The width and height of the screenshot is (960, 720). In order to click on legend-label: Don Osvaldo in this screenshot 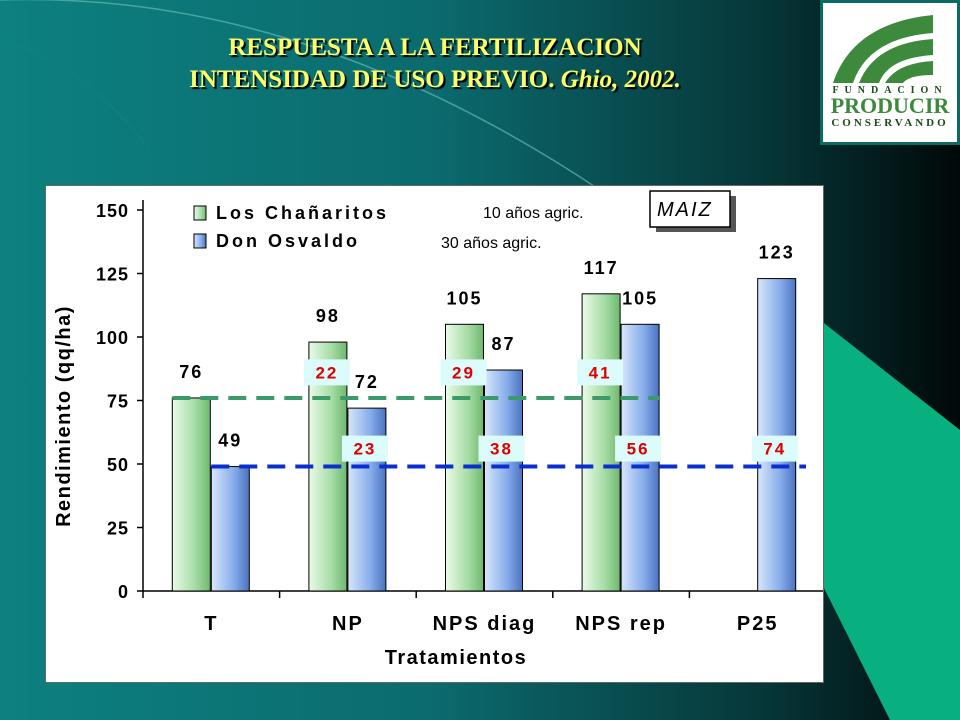, I will do `click(288, 241)`.